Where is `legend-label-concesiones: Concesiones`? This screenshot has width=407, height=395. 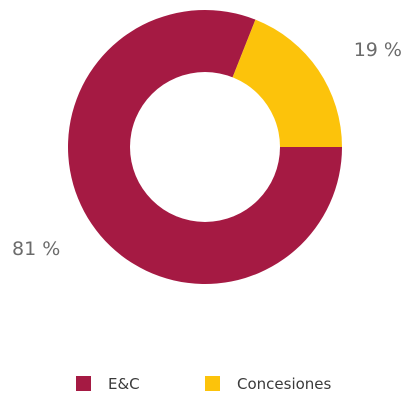
legend-label-concesiones: Concesiones is located at coordinates (284, 384).